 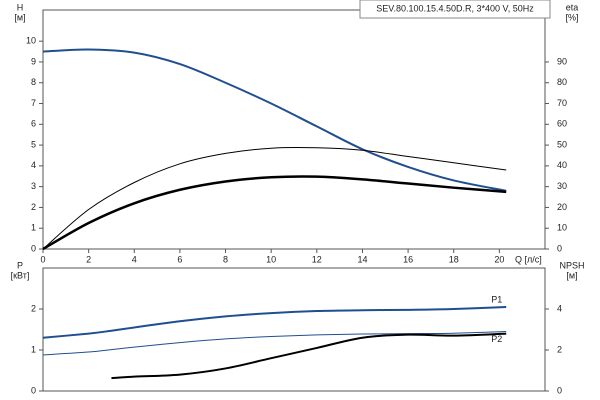 I want to click on y2-axis-label: NPSH, so click(x=571, y=265).